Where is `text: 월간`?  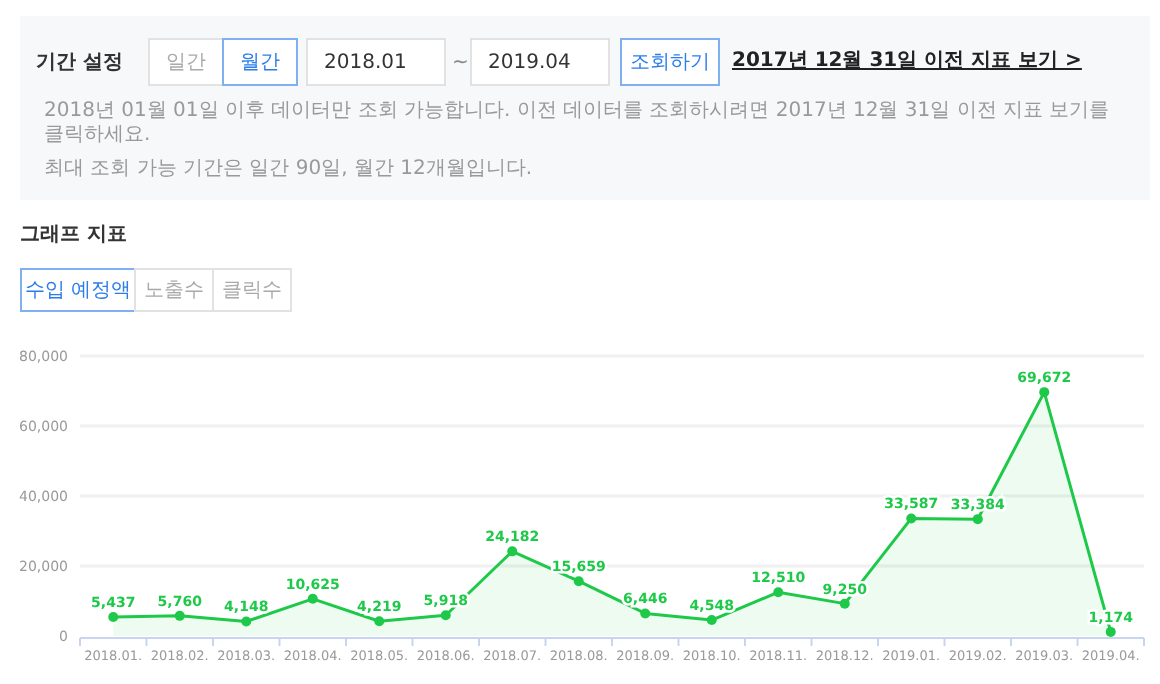 text: 월간 is located at coordinates (260, 62).